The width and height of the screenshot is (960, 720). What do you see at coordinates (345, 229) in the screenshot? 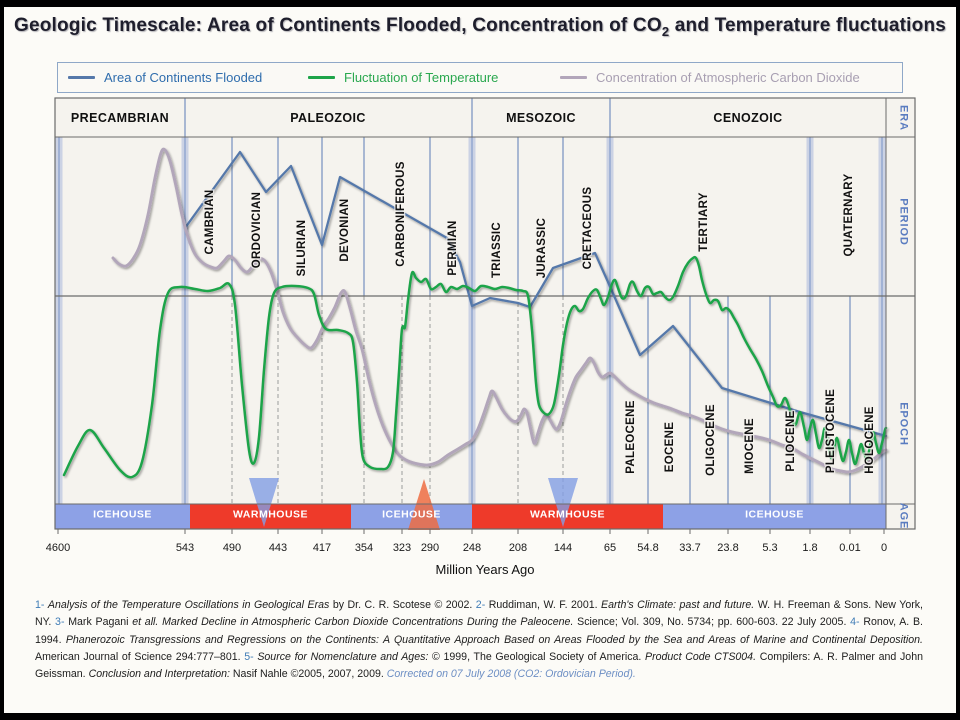
I see `period-label-devonian: DEVONIAN` at bounding box center [345, 229].